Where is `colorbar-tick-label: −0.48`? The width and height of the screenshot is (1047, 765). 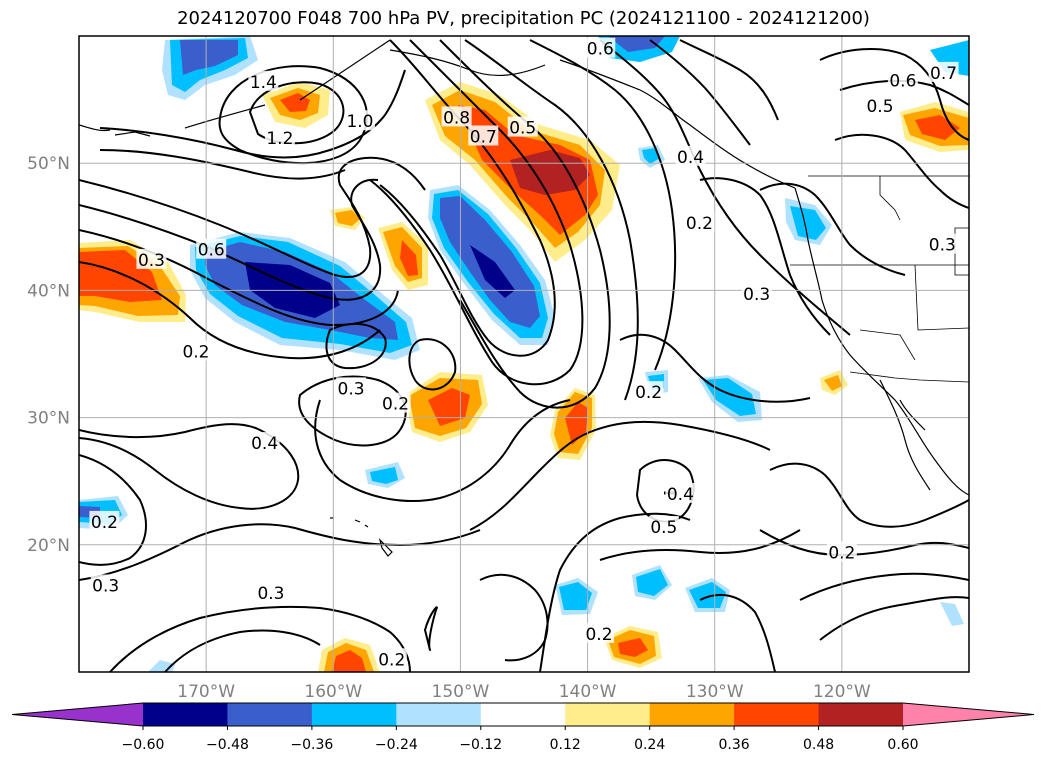 colorbar-tick-label: −0.48 is located at coordinates (227, 745).